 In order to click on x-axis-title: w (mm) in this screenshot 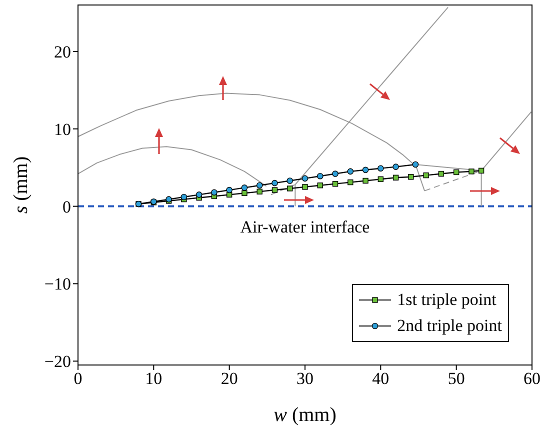, I will do `click(305, 415)`.